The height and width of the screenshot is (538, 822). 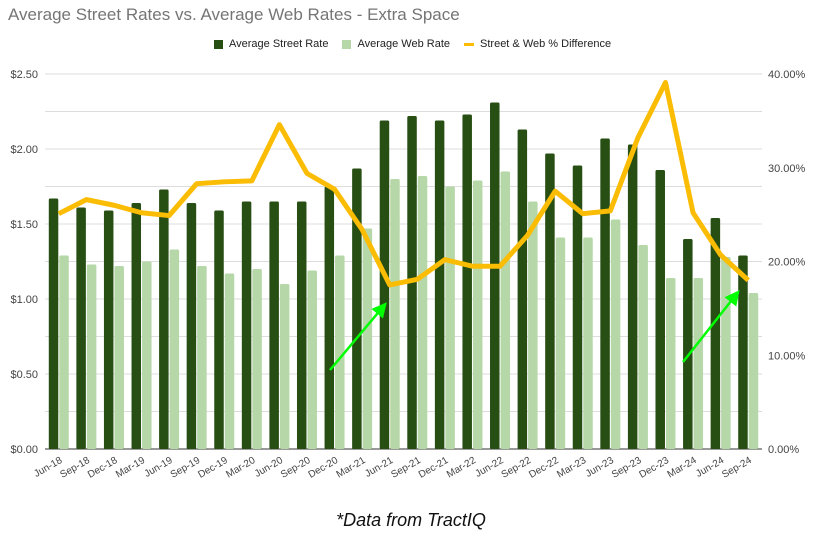 What do you see at coordinates (24, 300) in the screenshot?
I see `y-left-tick-label: $1.00` at bounding box center [24, 300].